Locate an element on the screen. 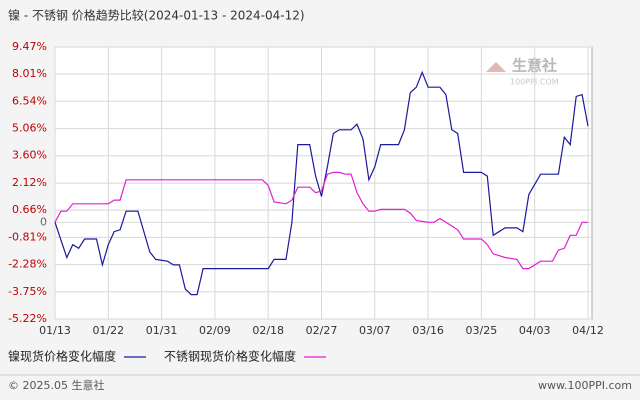  y-tick-label: -0.81% is located at coordinates (27, 236).